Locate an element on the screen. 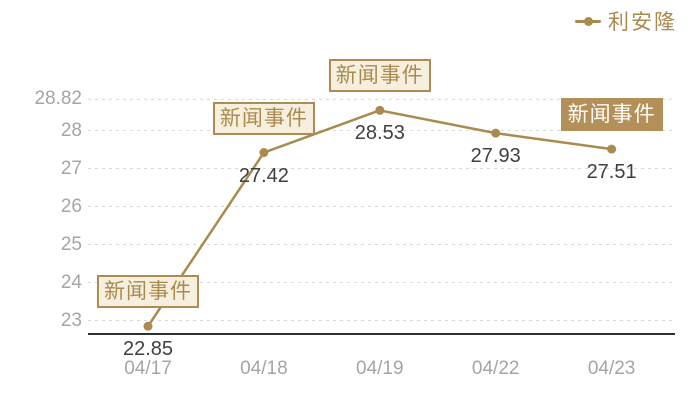 This screenshot has height=400, width=700. y-axis-tick-label: 23 is located at coordinates (71, 320).